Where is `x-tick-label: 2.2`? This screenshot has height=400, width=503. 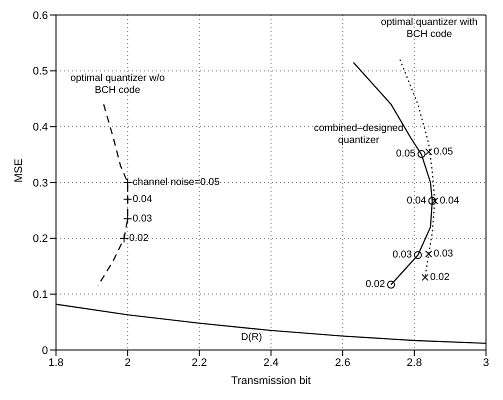
x-tick-label: 2.2 is located at coordinates (199, 362).